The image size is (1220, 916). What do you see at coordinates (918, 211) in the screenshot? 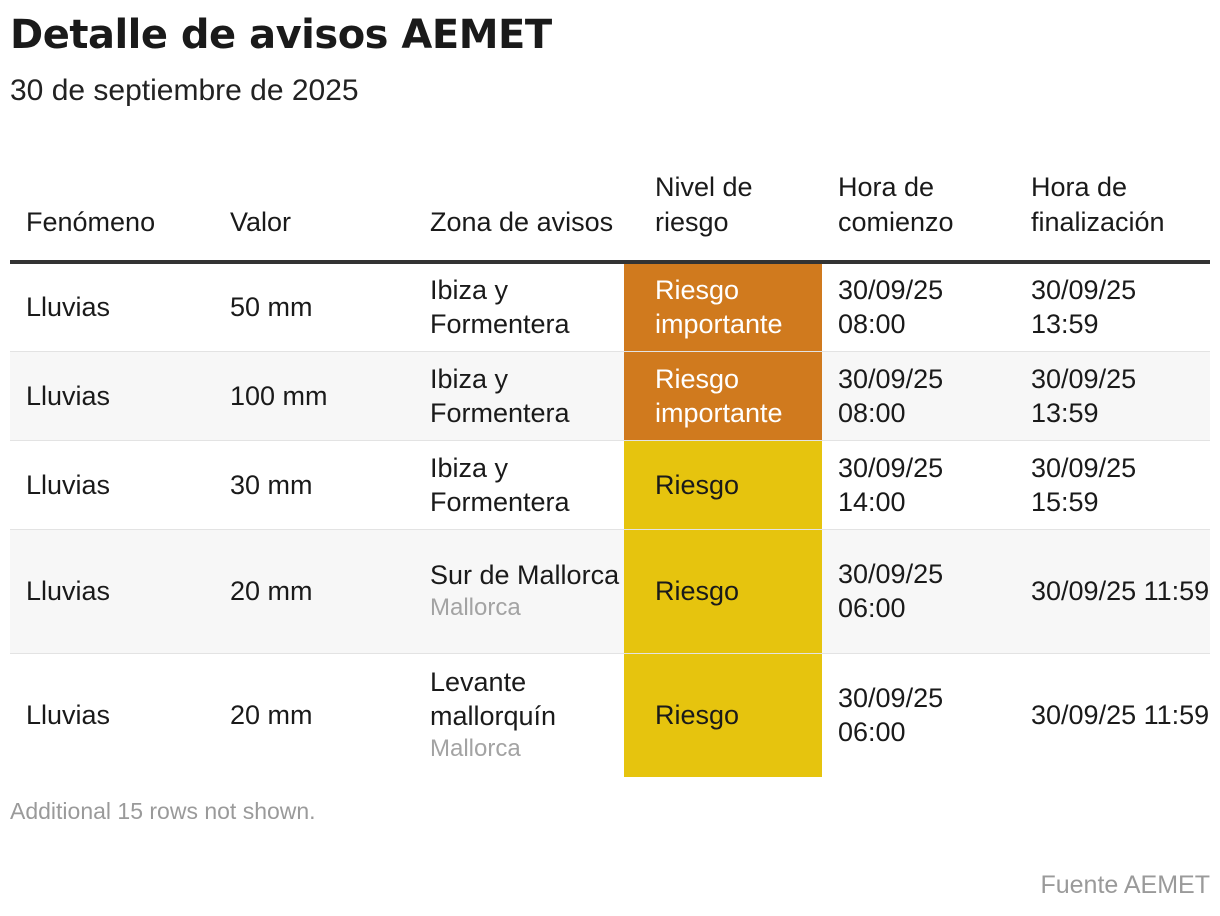
I see `column-header-comienzo: Hora de comienzo` at bounding box center [918, 211].